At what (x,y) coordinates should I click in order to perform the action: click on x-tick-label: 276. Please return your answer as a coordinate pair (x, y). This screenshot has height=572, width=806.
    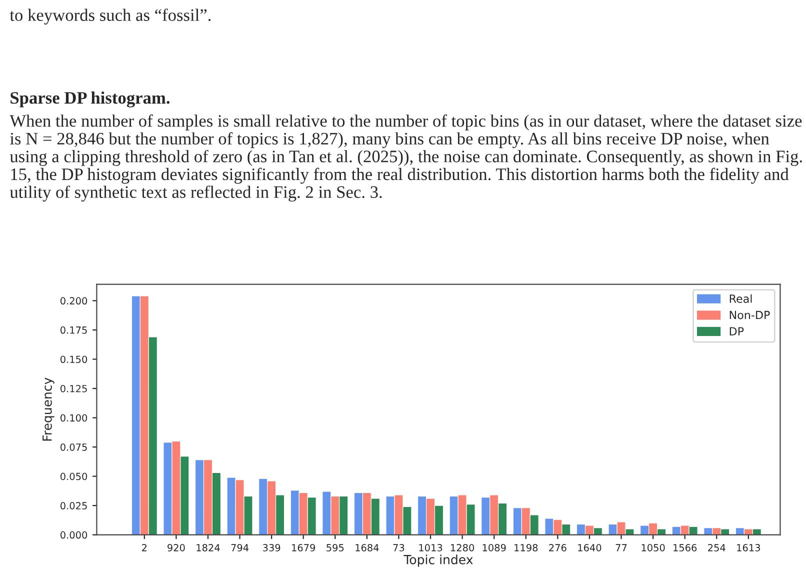
    Looking at the image, I should click on (557, 548).